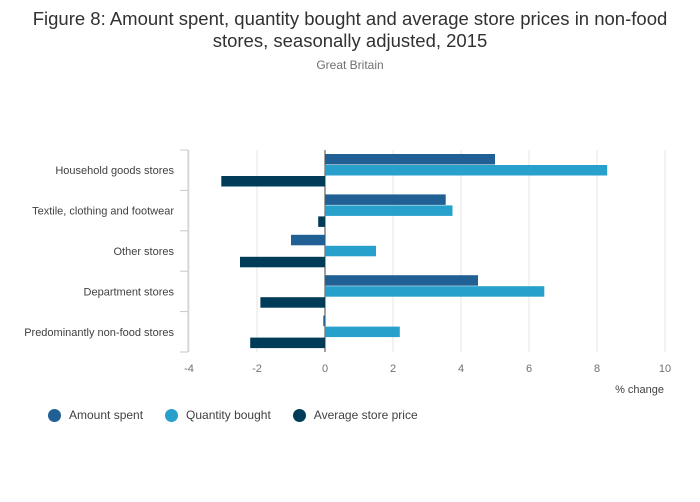  I want to click on x-axis-title: % change, so click(639, 390).